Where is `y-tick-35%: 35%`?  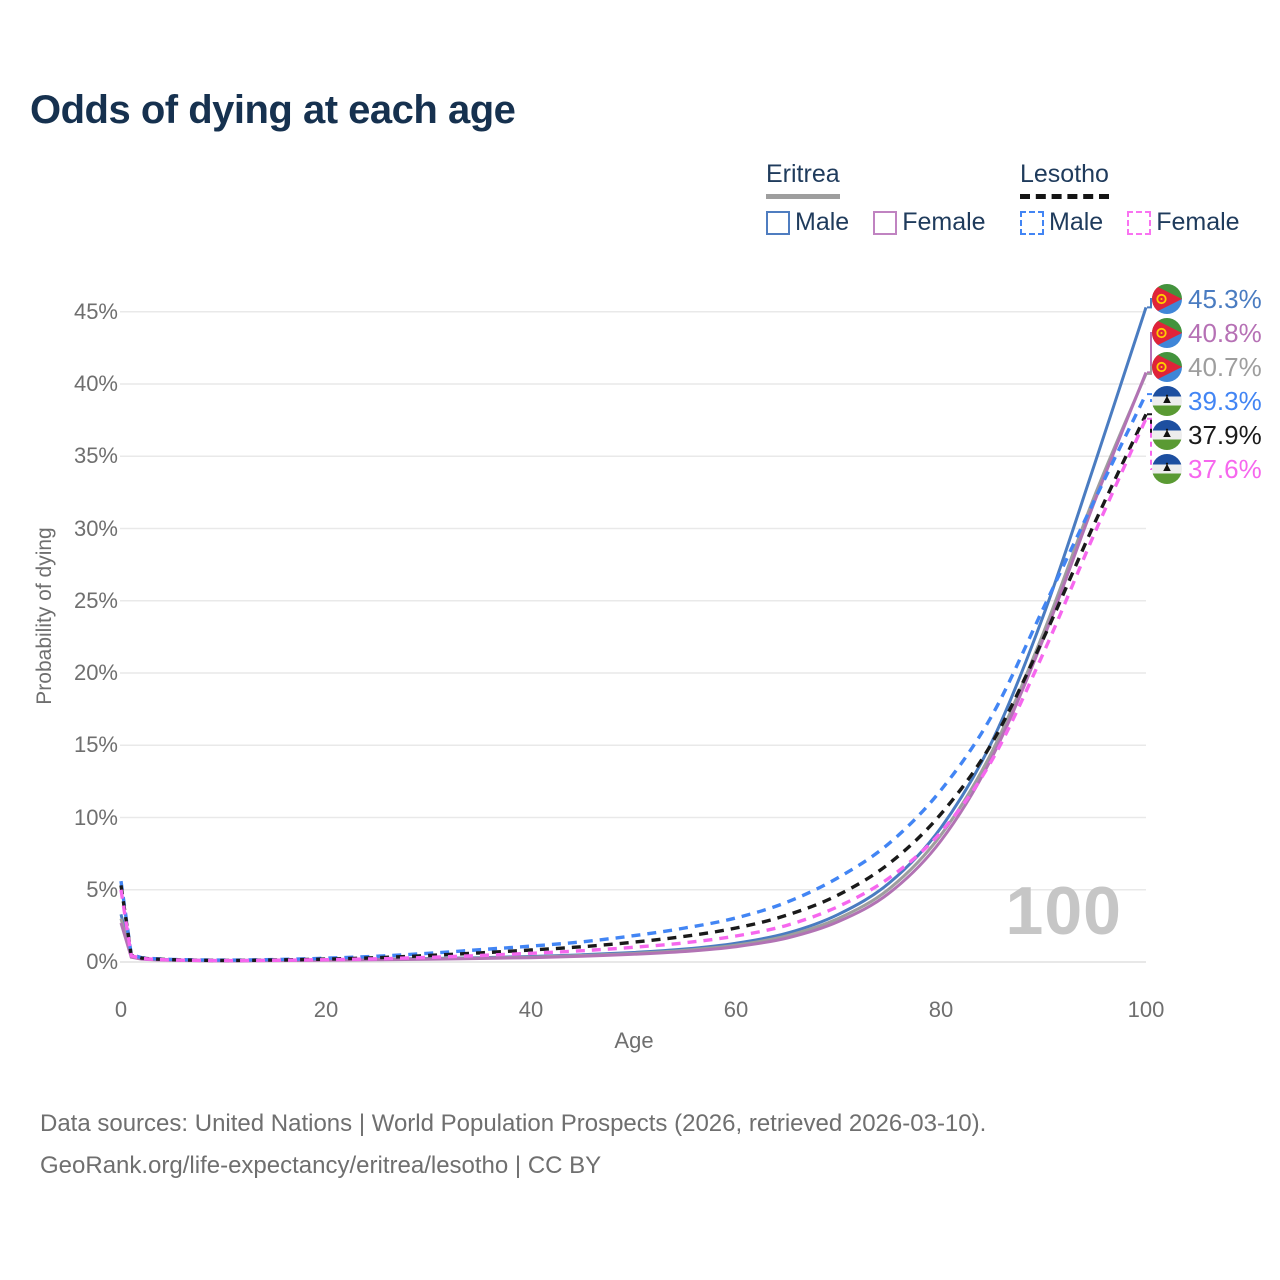
y-tick-35%: 35% is located at coordinates (95, 456).